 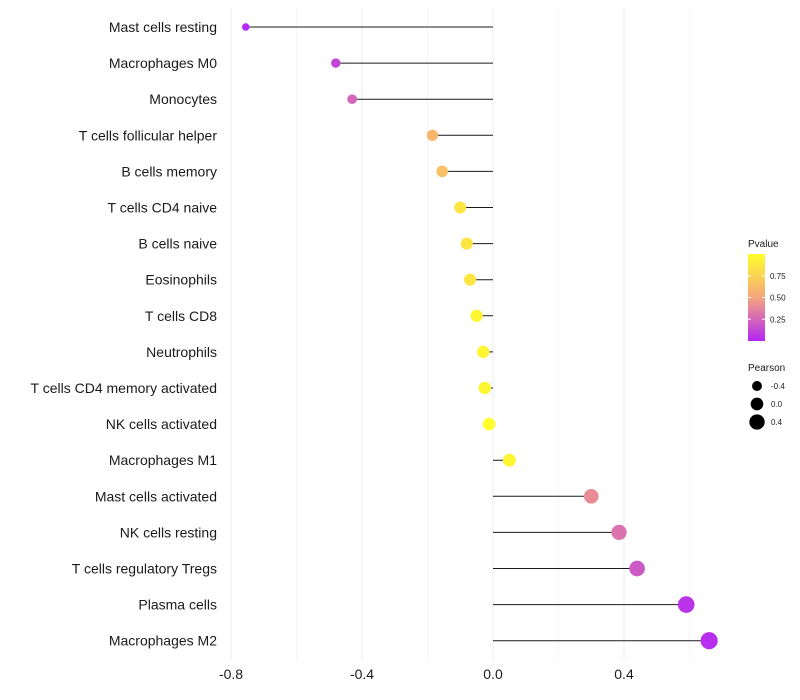 I want to click on category-label: NK cells resting, so click(x=168, y=532).